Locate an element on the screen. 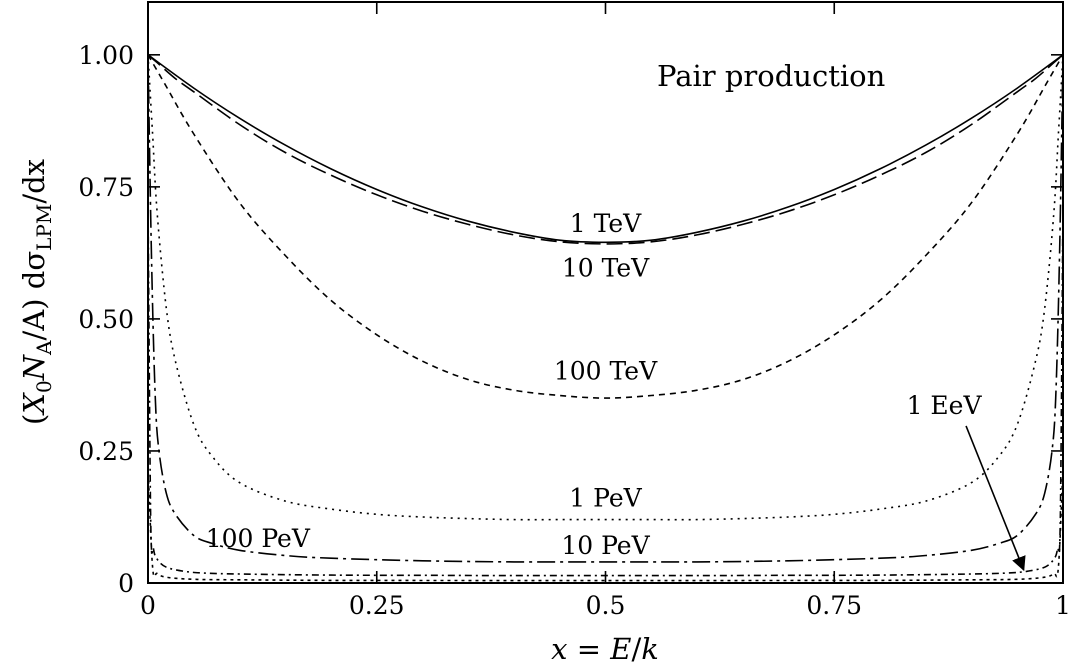 Image resolution: width=1071 pixels, height=667 pixels. x-tick-label: 0.25 is located at coordinates (377, 605).